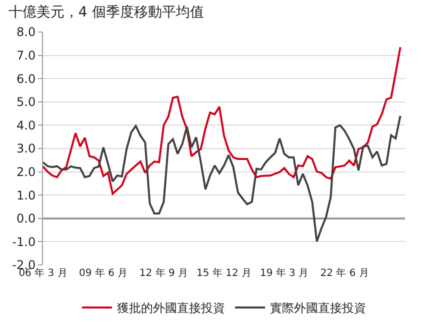  I want to click on legend-label: 實際外國直接投資, so click(318, 308).